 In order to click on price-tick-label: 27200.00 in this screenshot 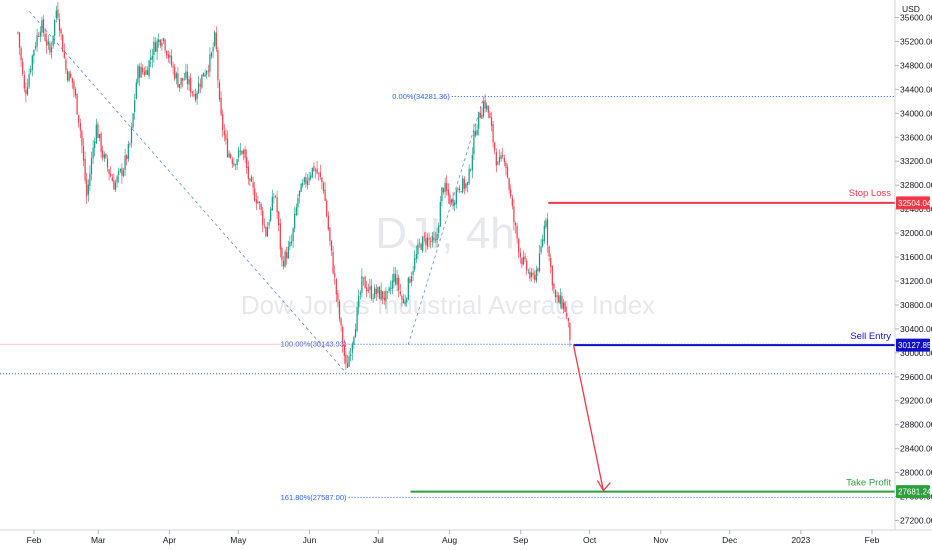, I will do `click(916, 521)`.